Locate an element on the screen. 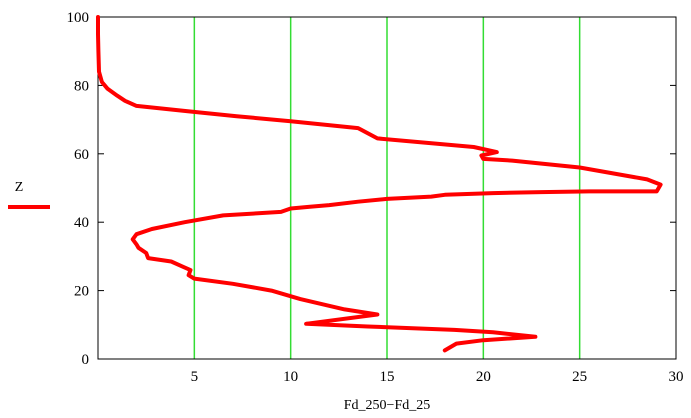  x-tick-label: 20 is located at coordinates (483, 377).